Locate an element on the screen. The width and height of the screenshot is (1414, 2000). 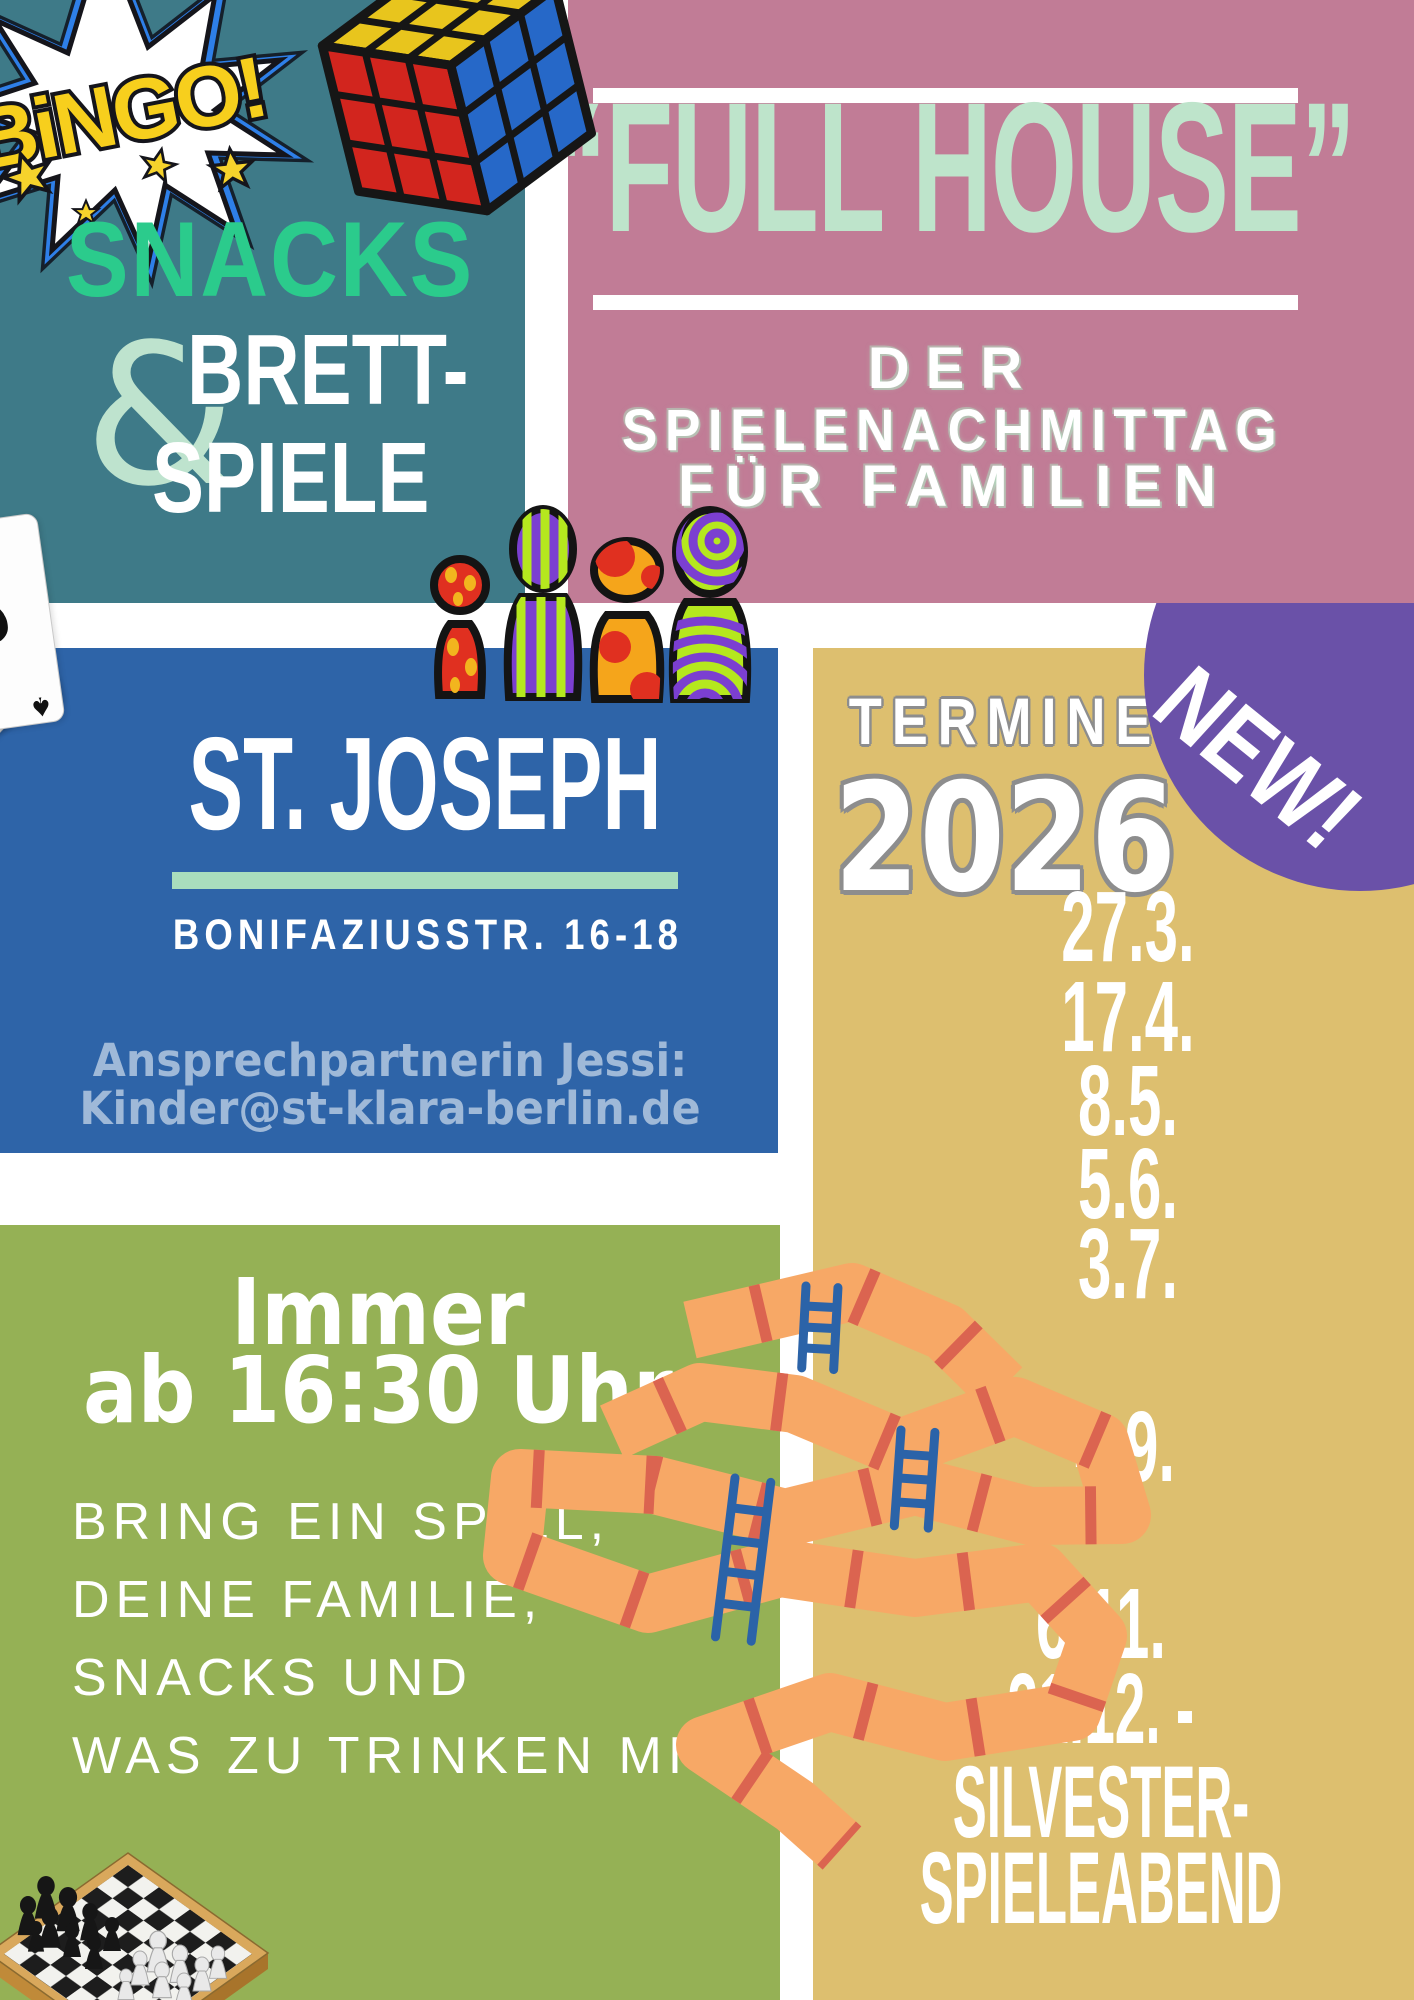
date-item: 5.6. is located at coordinates (1128, 1184).